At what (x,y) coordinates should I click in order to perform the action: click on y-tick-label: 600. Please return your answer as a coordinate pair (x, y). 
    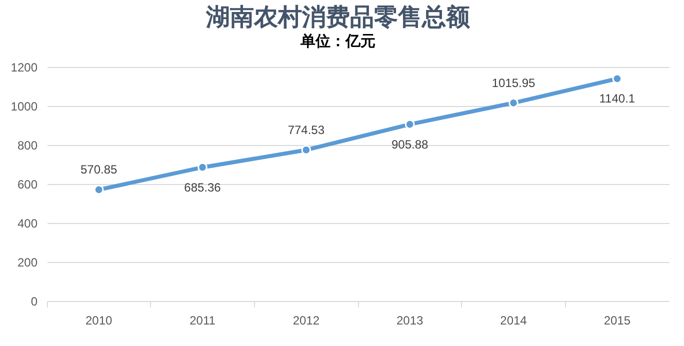
    Looking at the image, I should click on (27, 185).